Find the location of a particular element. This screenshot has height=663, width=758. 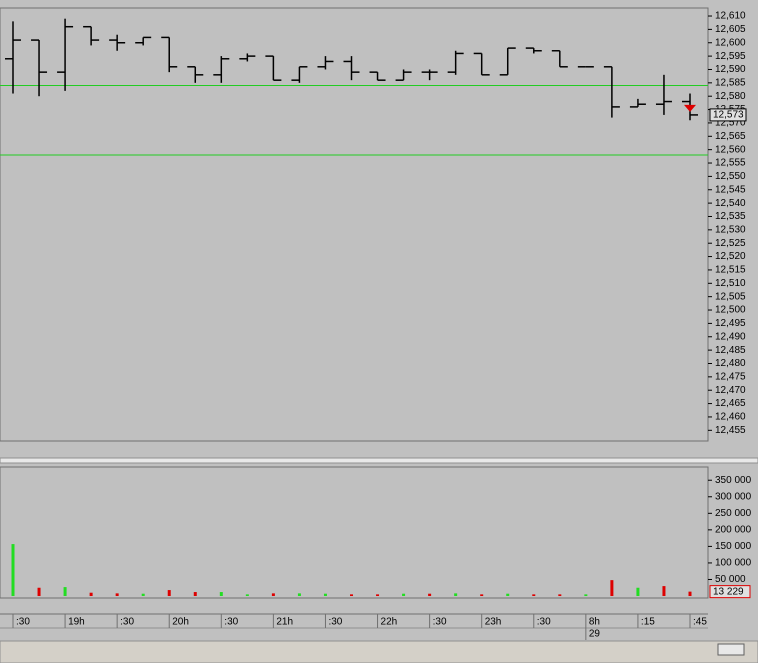

y-tick-label: 12,555 is located at coordinates (730, 163).